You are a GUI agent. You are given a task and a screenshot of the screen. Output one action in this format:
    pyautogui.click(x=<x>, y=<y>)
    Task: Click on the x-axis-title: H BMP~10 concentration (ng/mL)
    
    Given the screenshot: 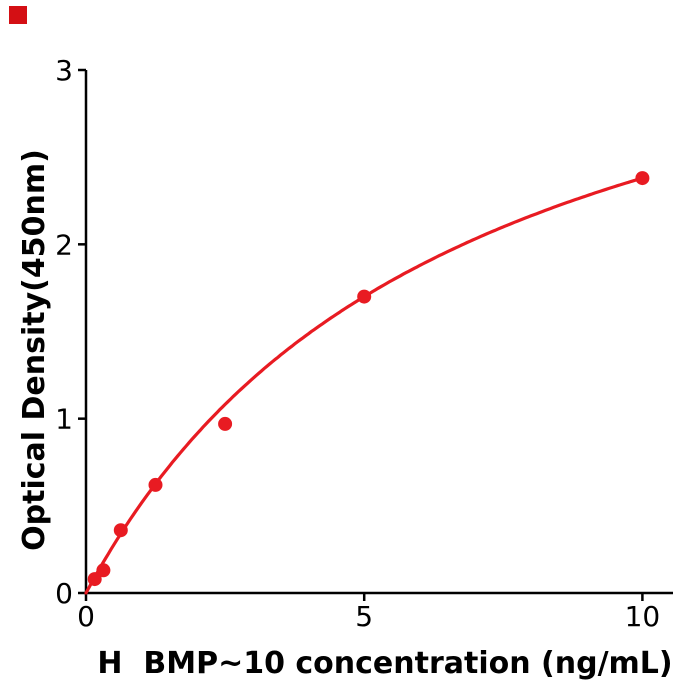 What is the action you would take?
    pyautogui.click(x=384, y=663)
    